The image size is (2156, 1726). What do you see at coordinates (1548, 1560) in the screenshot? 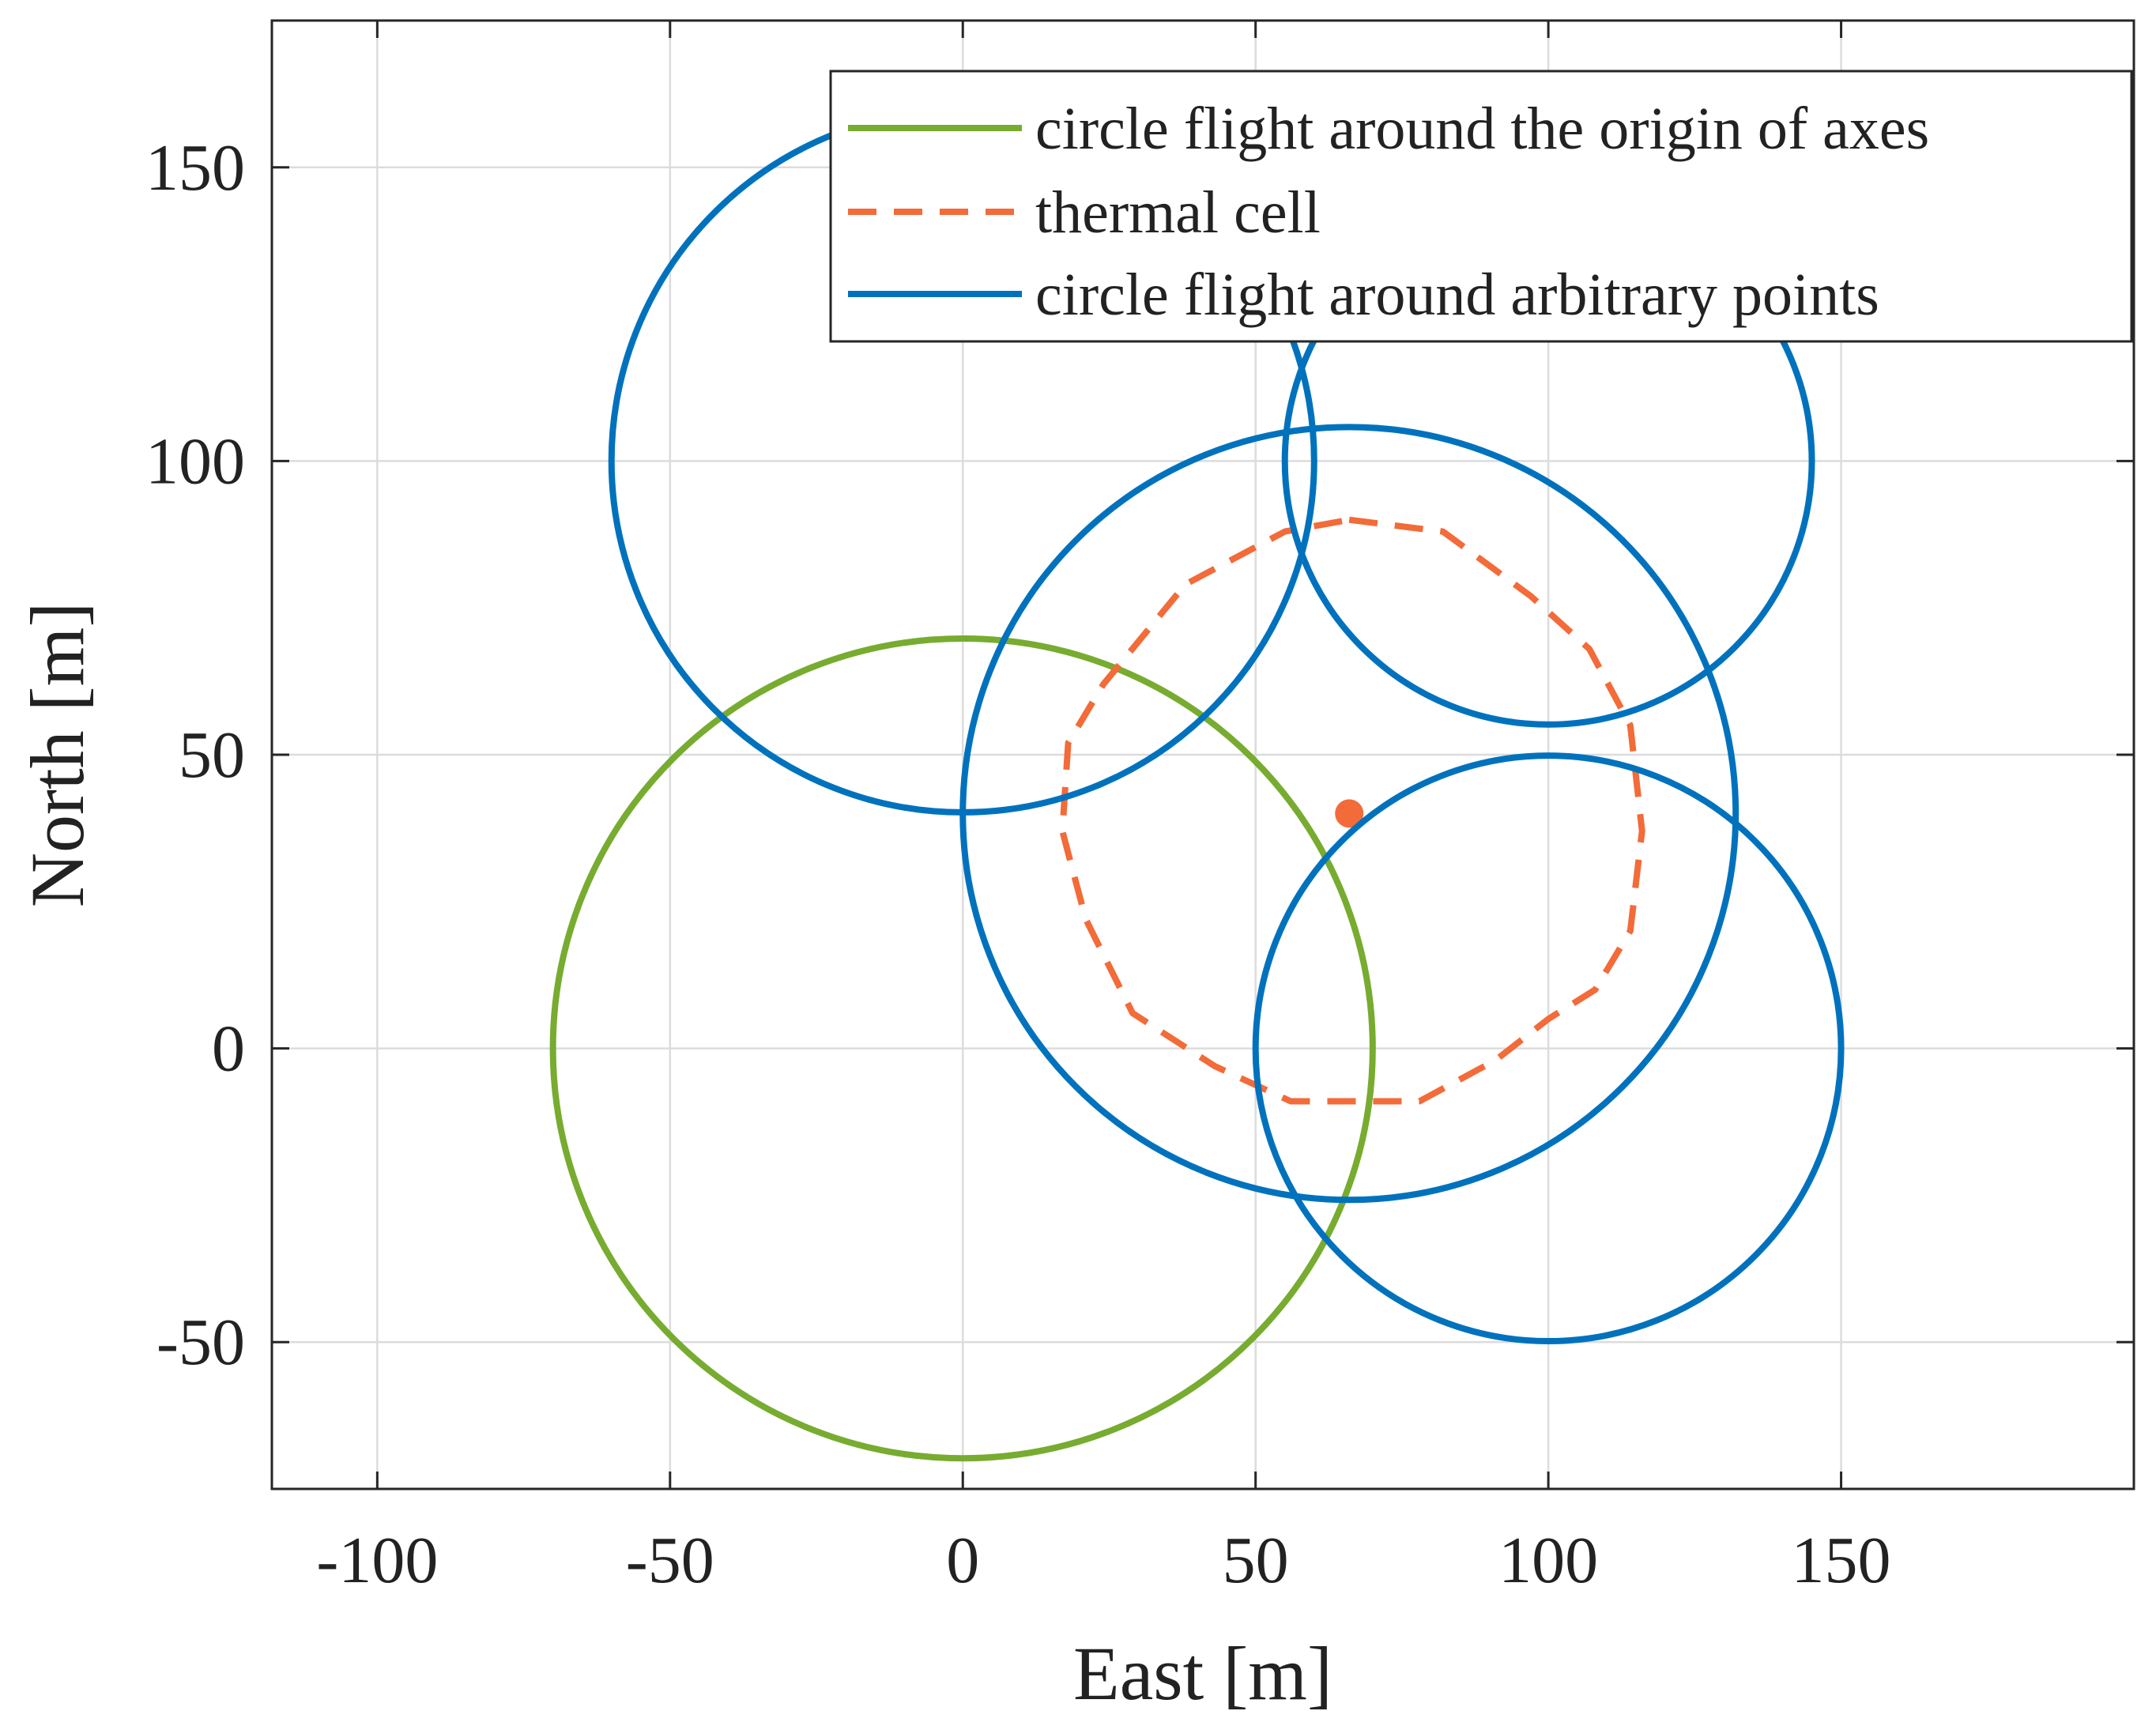
I see `x-tick-label: 100` at bounding box center [1548, 1560].